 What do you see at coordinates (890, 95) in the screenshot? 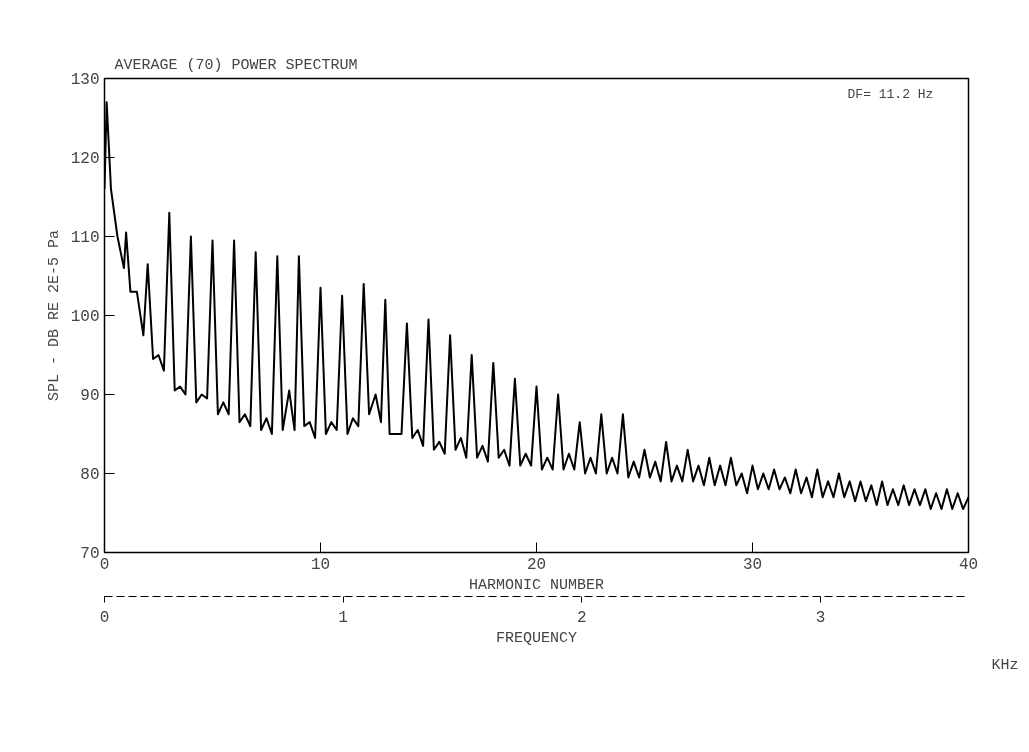
I see `annotation: DF= 11.2 Hz` at bounding box center [890, 95].